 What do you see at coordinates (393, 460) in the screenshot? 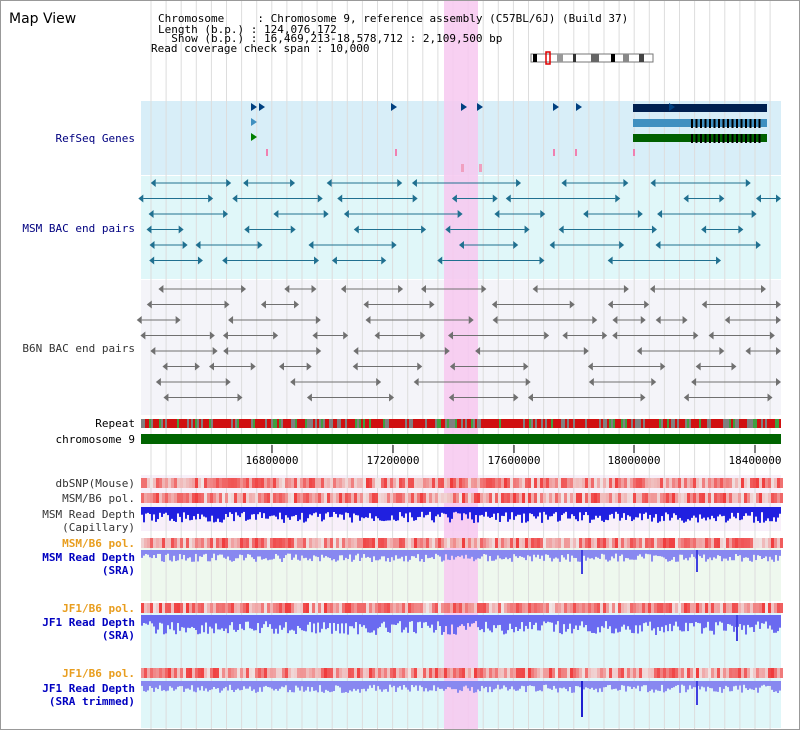
I see `axis-tick-label: 17200000` at bounding box center [393, 460].